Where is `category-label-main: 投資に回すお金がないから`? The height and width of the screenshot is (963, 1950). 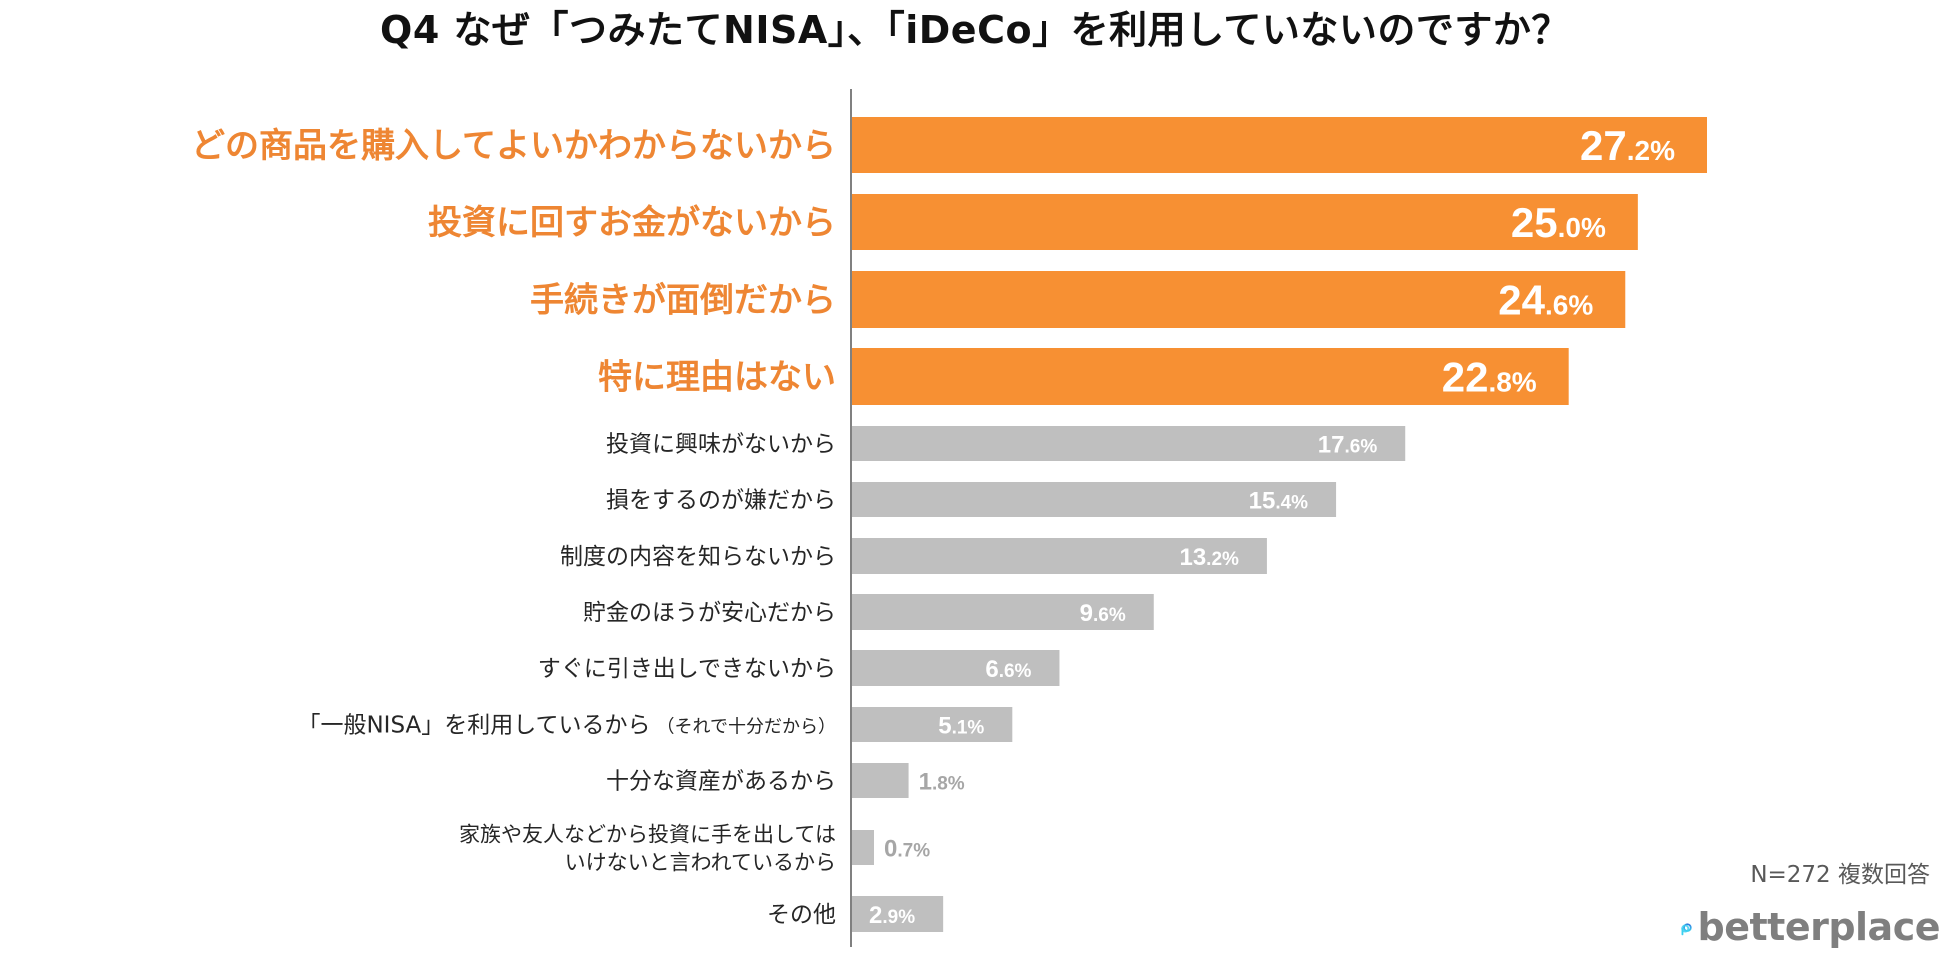 category-label-main: 投資に回すお金がないから is located at coordinates (632, 223).